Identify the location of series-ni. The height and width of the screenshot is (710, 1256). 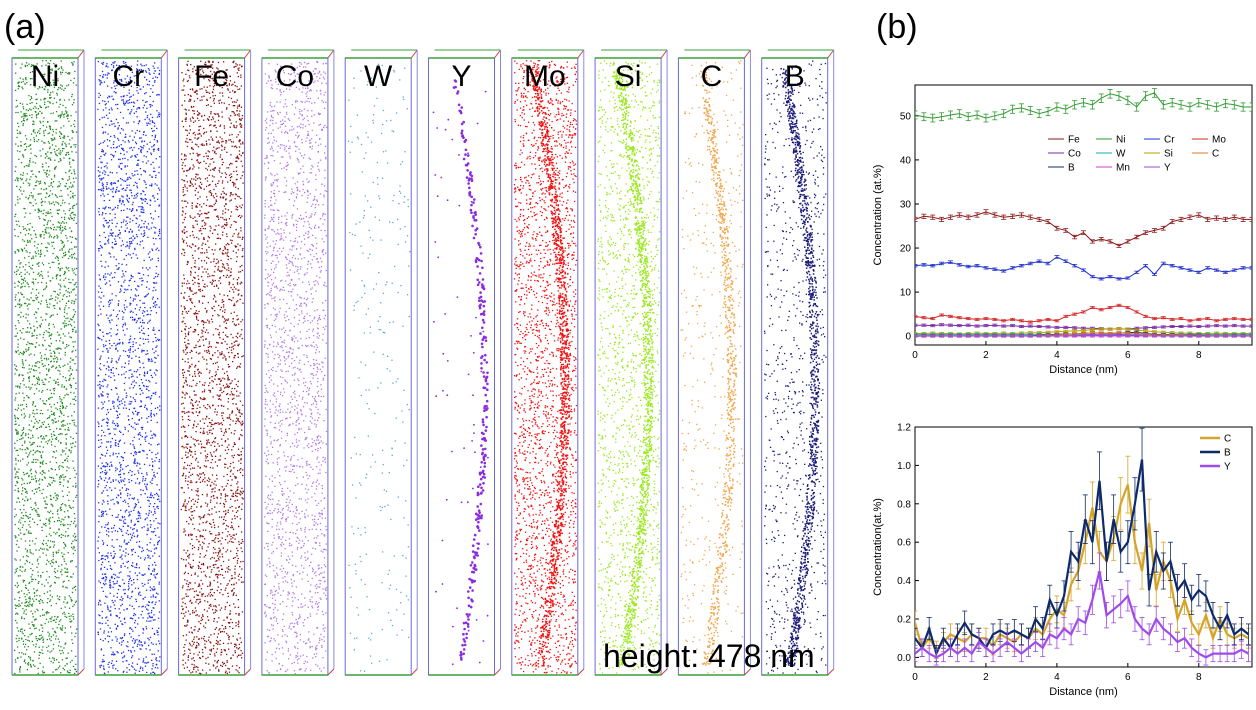
(1083, 105).